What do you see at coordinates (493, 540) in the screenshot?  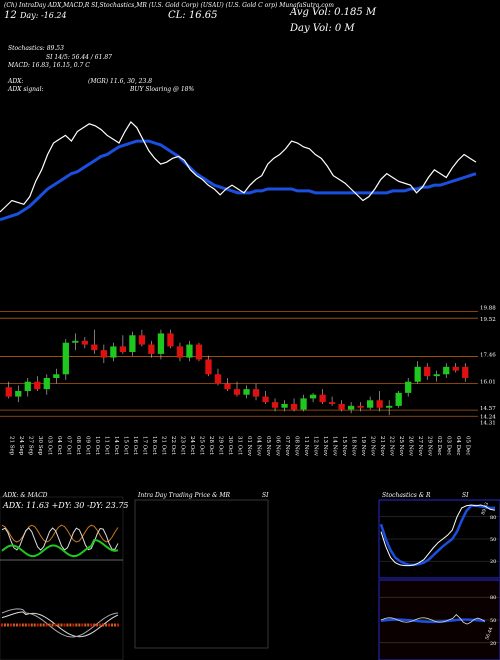 I see `stochastics-tick-label: 50` at bounding box center [493, 540].